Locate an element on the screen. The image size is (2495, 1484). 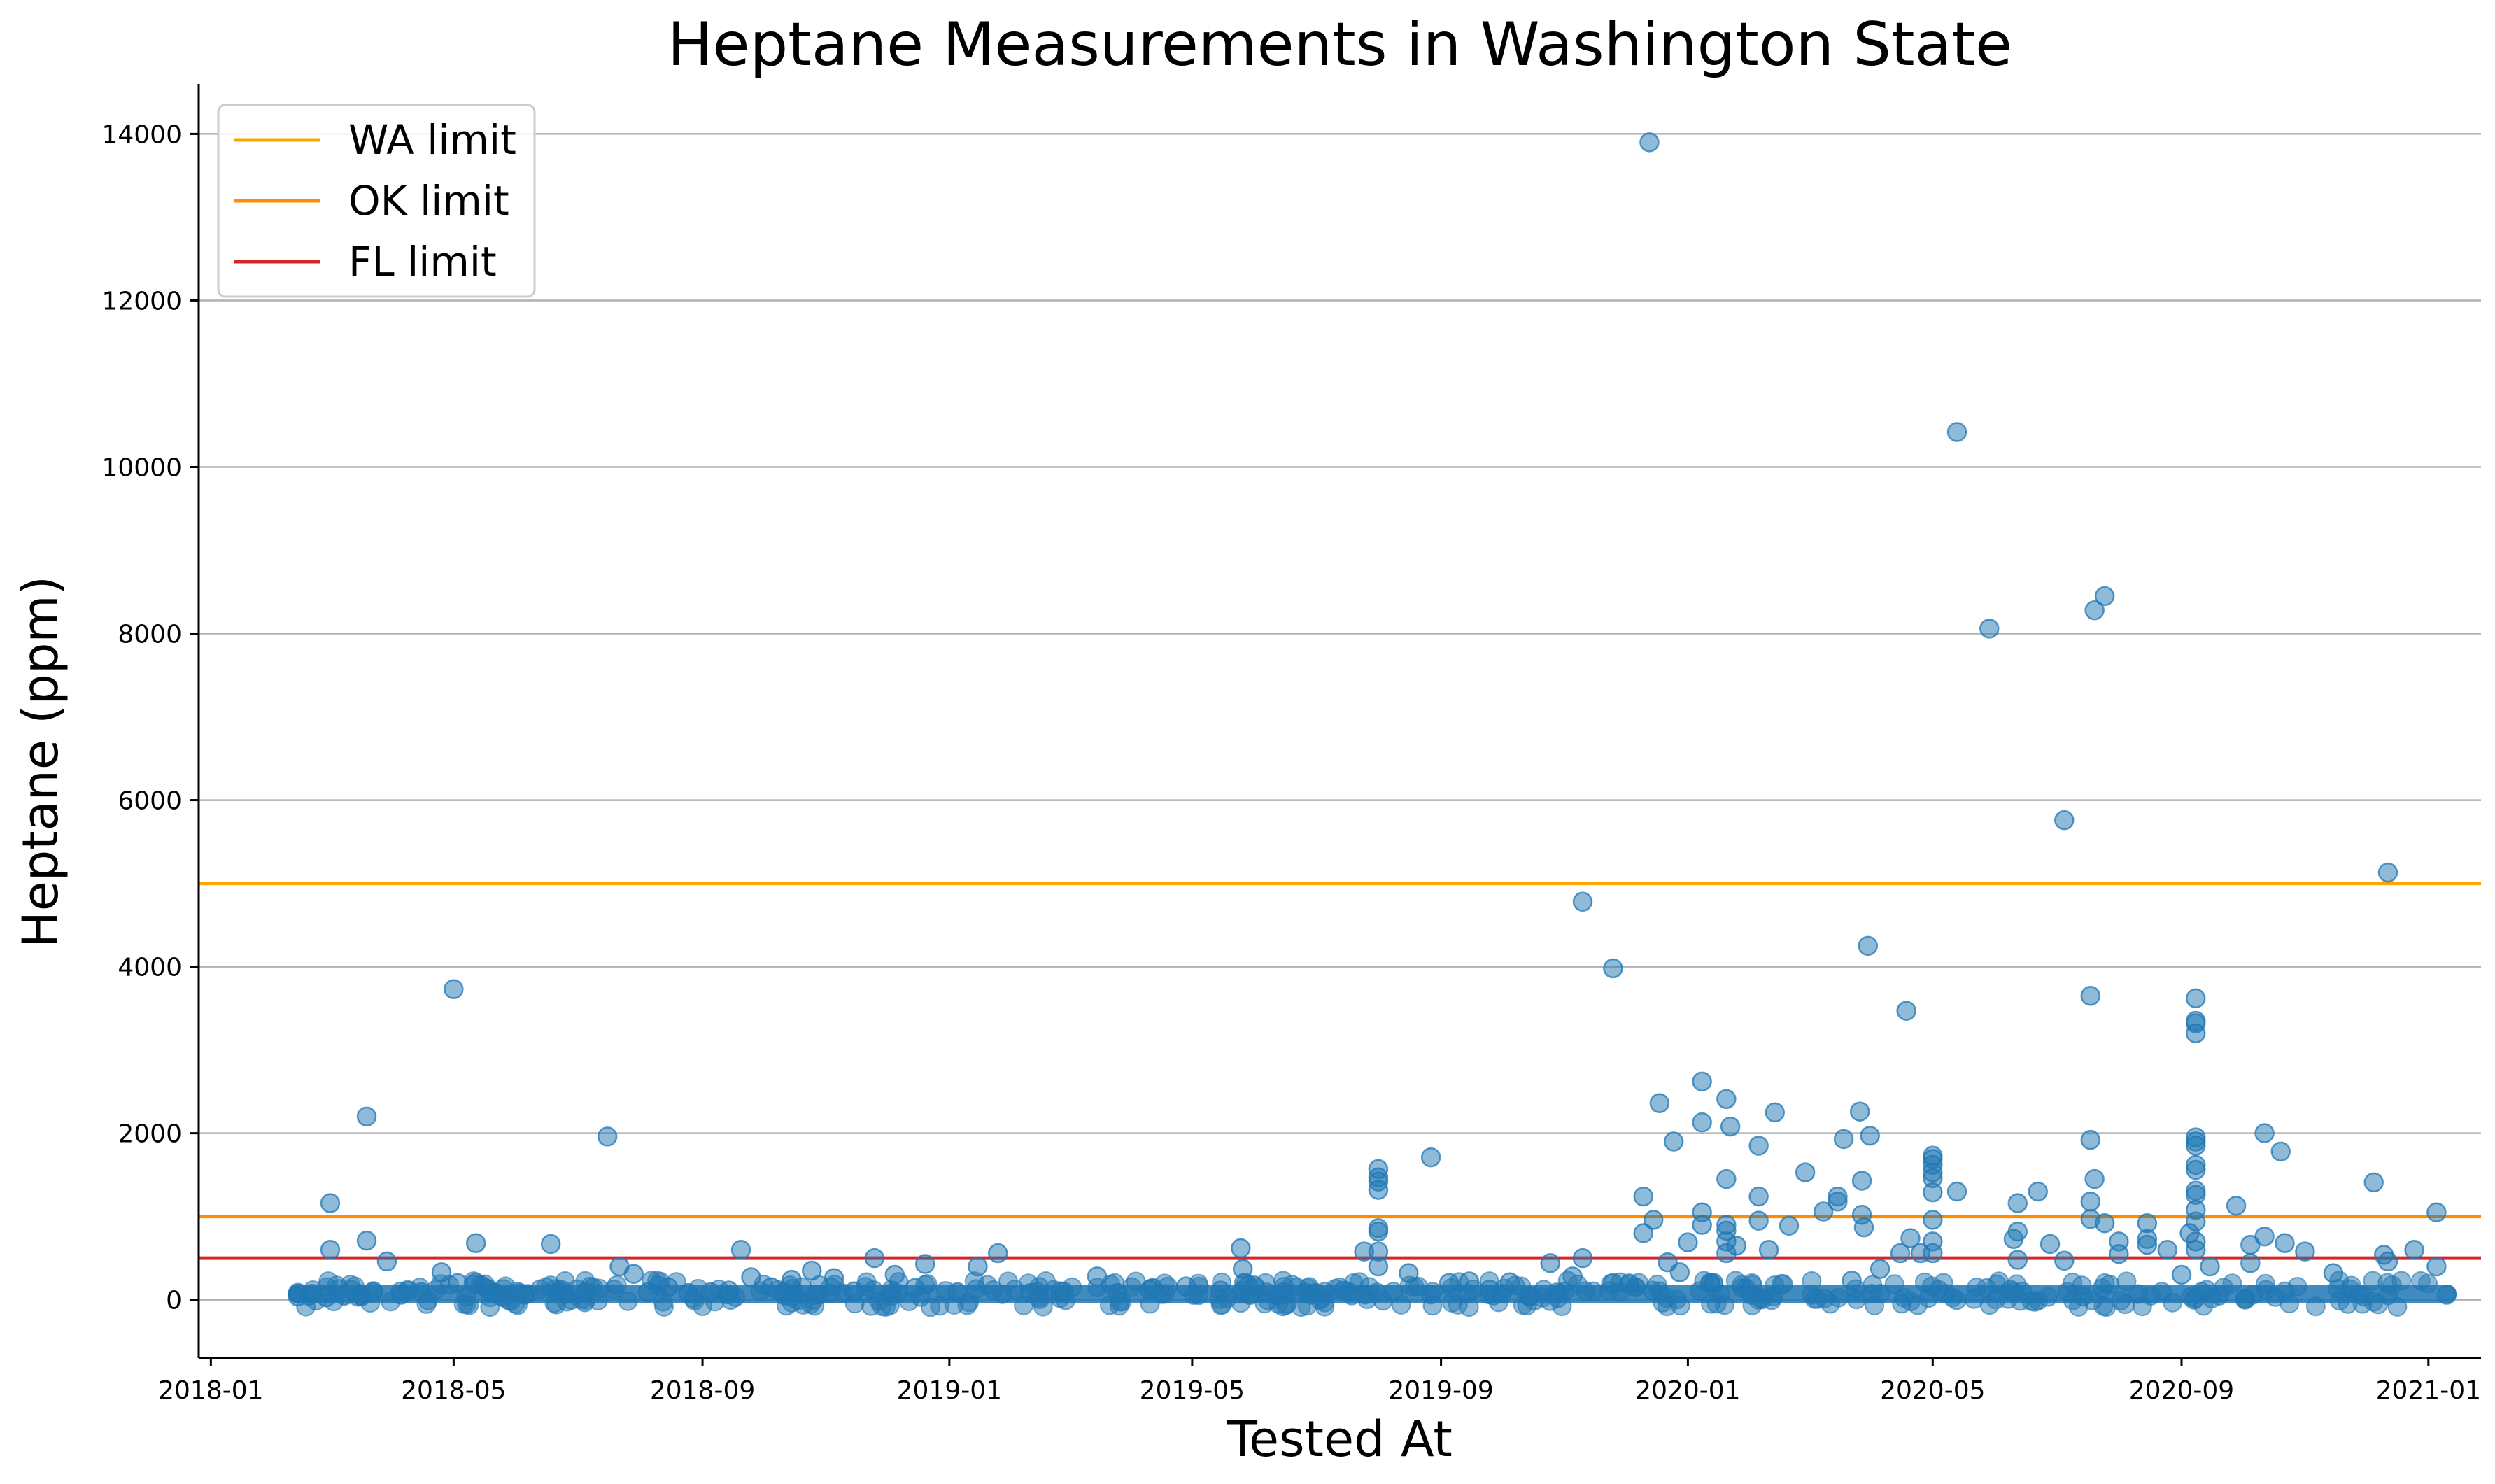
y-tick-label: 4000 is located at coordinates (150, 968).